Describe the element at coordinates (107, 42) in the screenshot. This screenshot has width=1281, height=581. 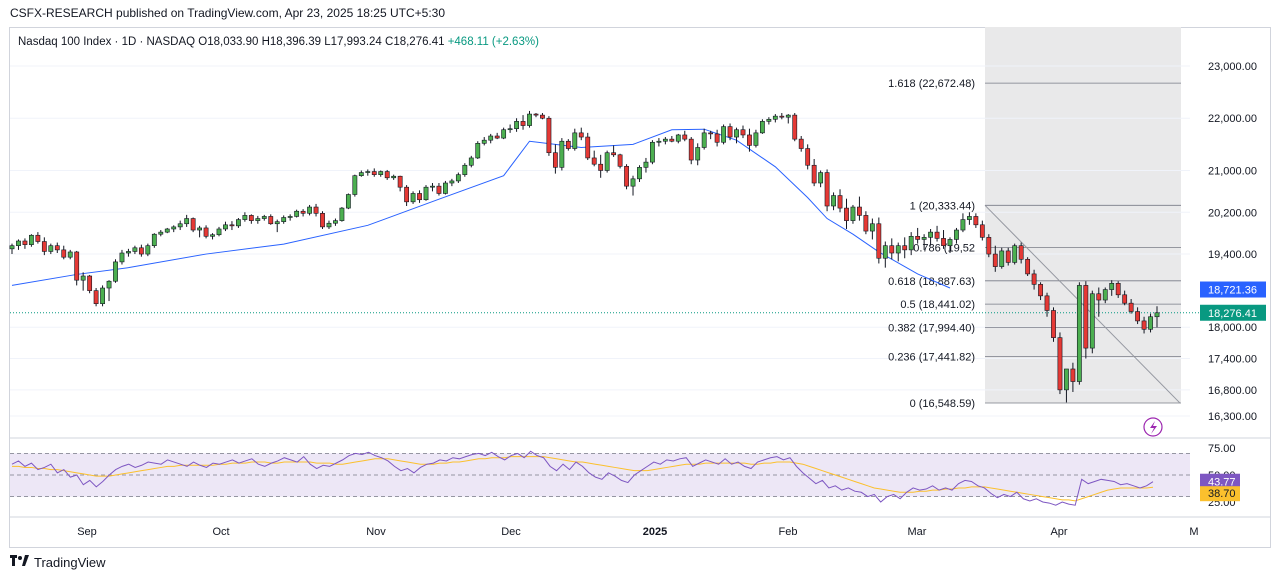
I see `legend-symbol: Nasdaq 100 Index · 1D · NASDAQ` at that location.